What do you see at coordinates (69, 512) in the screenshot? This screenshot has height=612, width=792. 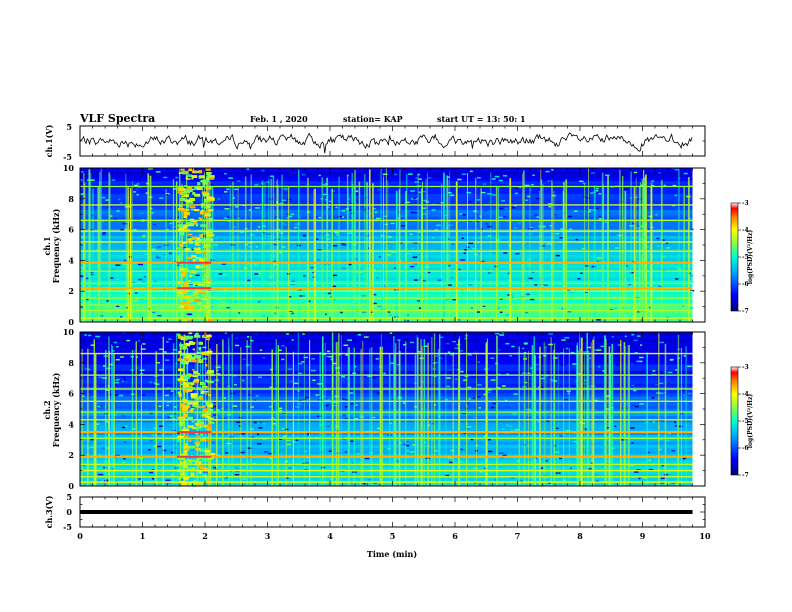 I see `ch3-ytick-middle: 0` at bounding box center [69, 512].